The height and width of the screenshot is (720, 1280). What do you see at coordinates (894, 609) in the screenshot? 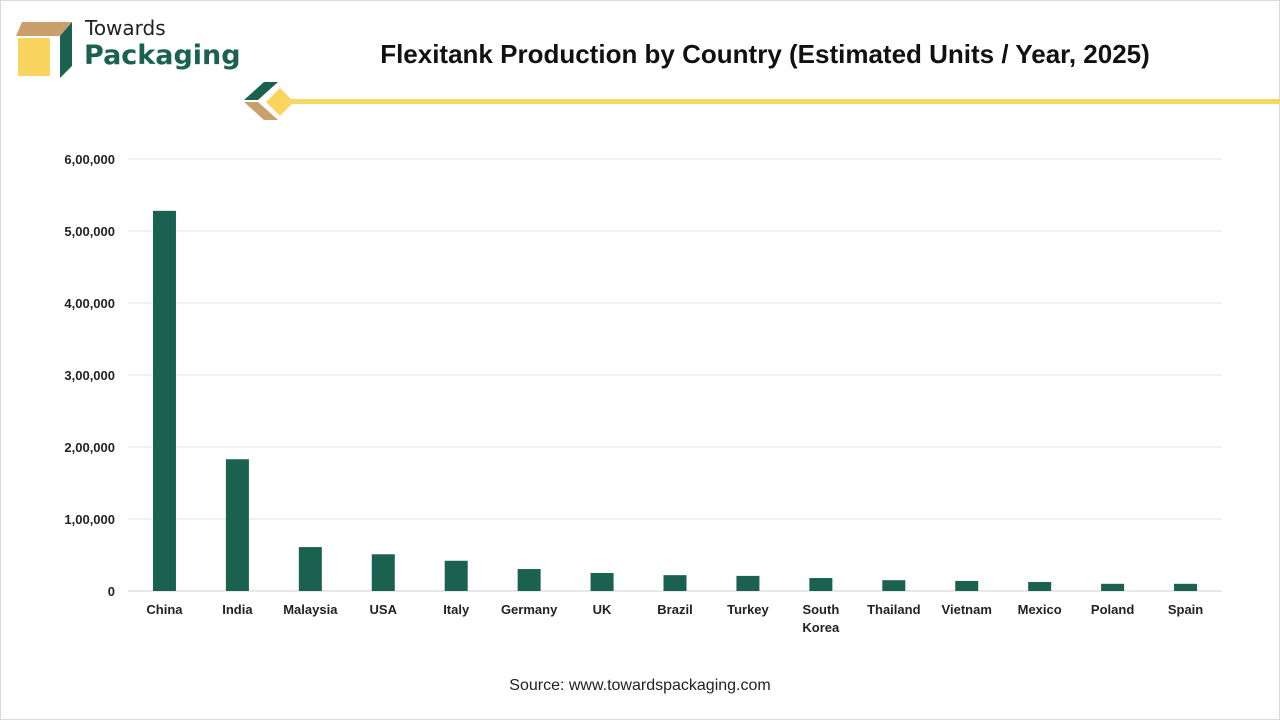
I see `x-tick-label: Thailand` at bounding box center [894, 609].